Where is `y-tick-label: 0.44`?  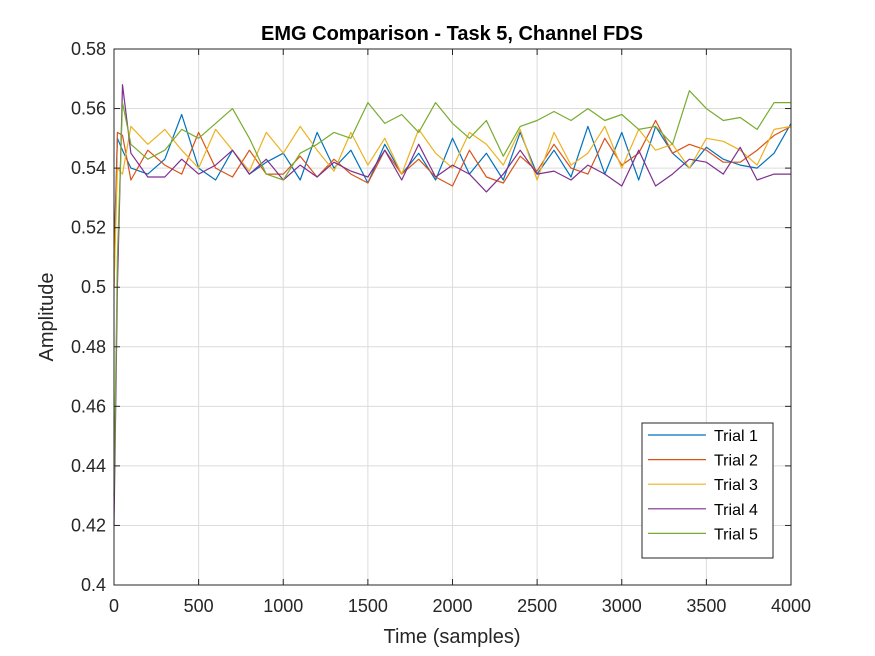 y-tick-label: 0.44 is located at coordinates (88, 466).